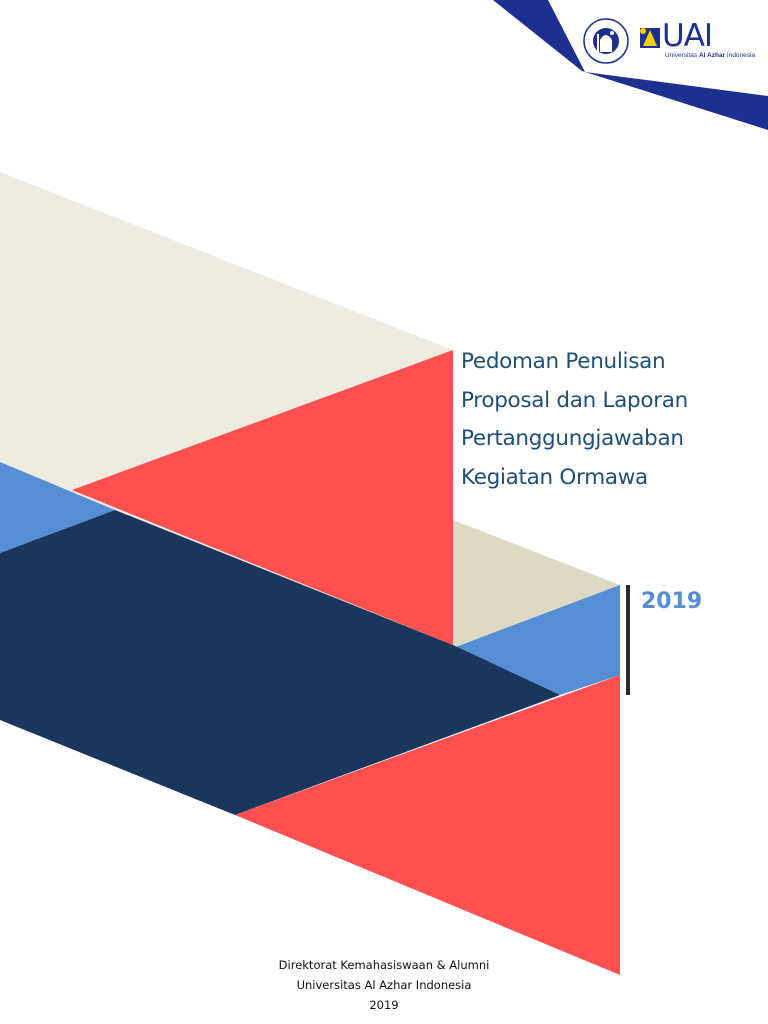 The height and width of the screenshot is (1024, 768). What do you see at coordinates (628, 640) in the screenshot?
I see `year-divider` at bounding box center [628, 640].